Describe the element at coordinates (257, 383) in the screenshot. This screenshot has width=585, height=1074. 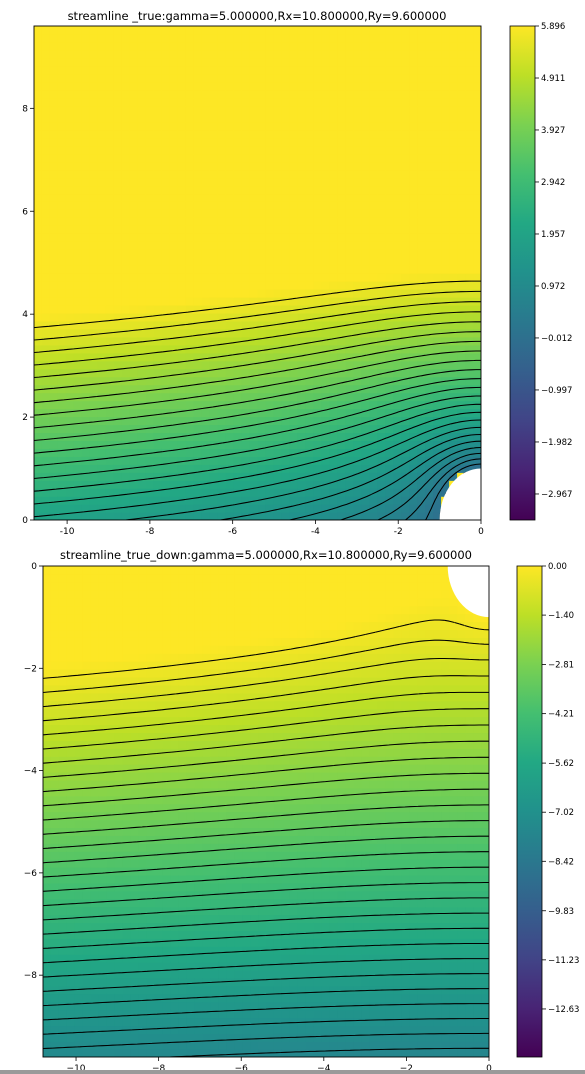
I see `contour-line` at that location.